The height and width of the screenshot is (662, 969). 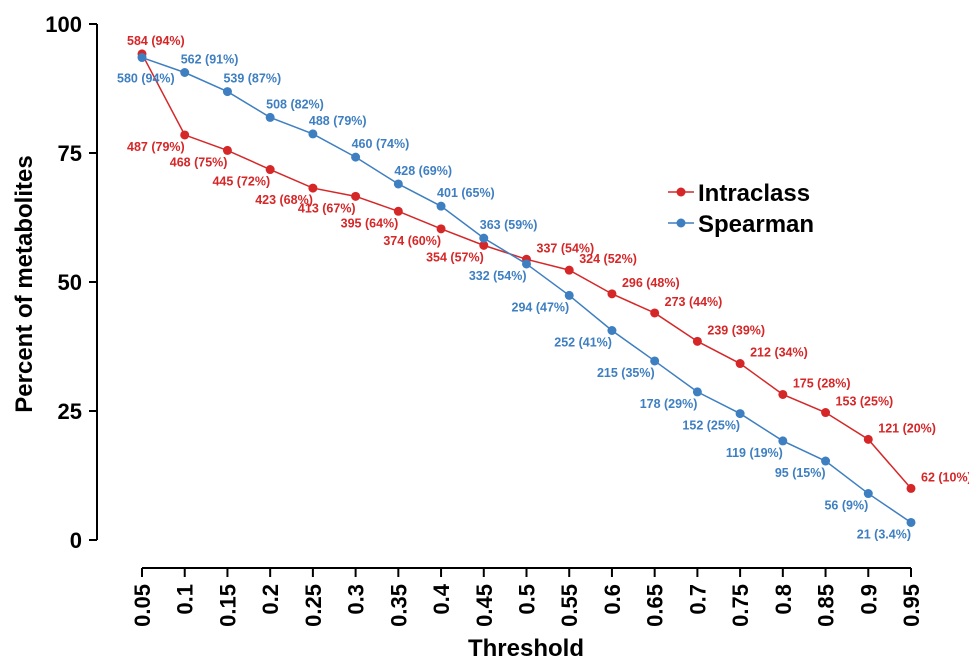 What do you see at coordinates (740, 605) in the screenshot?
I see `x-tick-label: 0.75` at bounding box center [740, 605].